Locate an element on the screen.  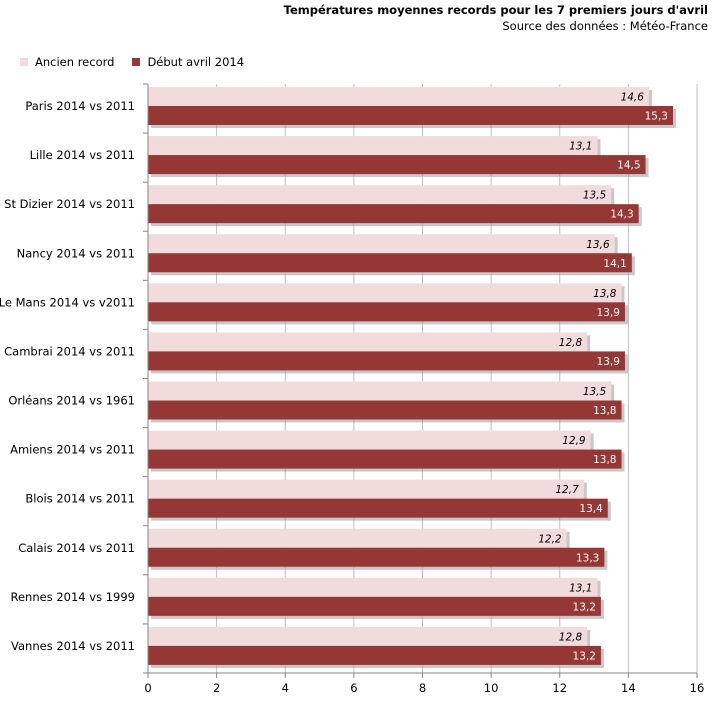
category-label: Blois 2014 vs 2011 is located at coordinates (80, 499).